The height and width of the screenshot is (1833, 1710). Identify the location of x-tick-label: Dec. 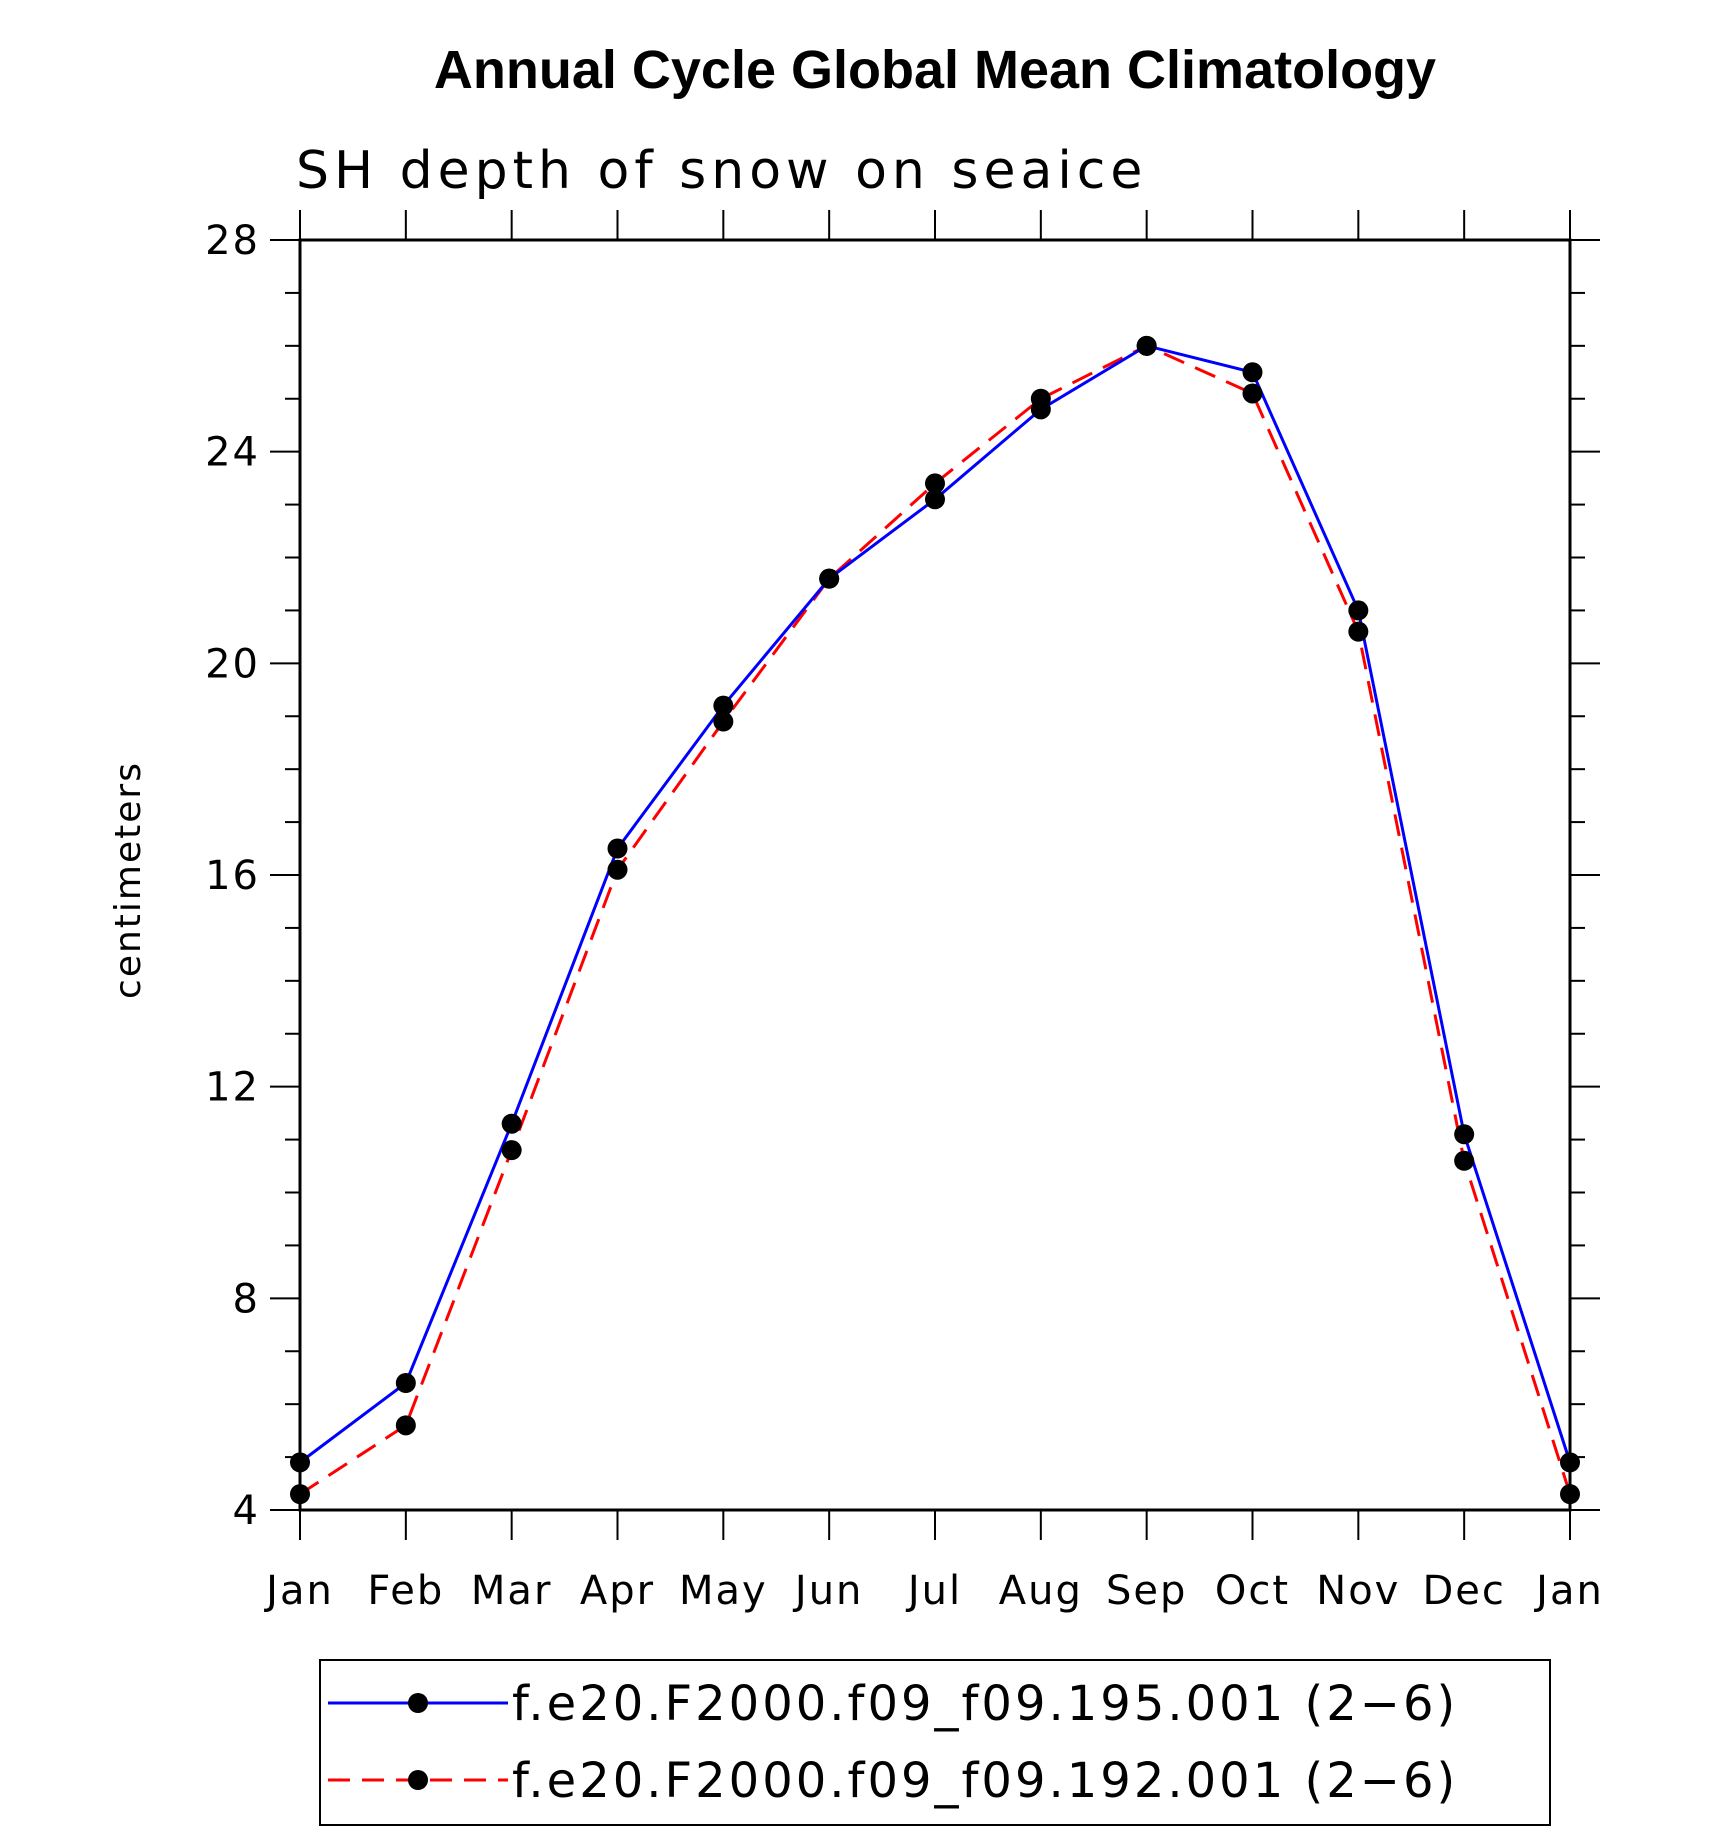
(1463, 1591).